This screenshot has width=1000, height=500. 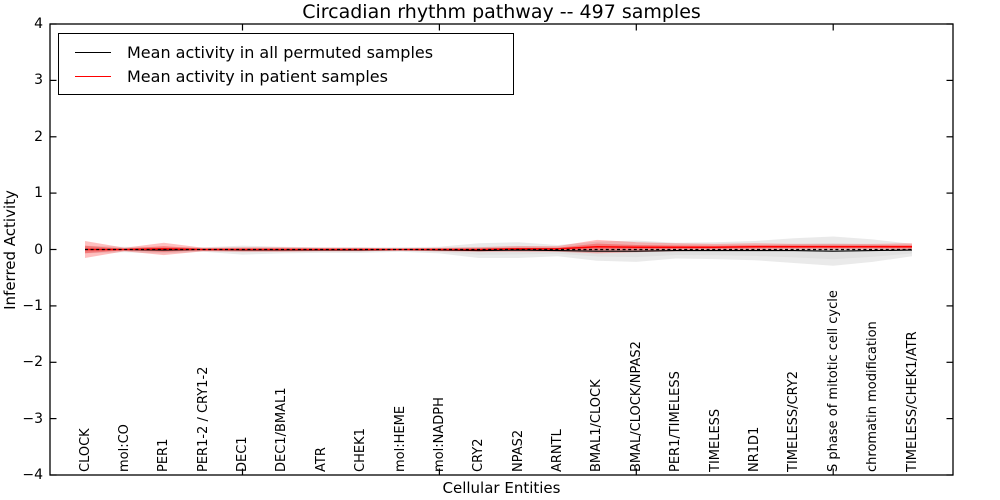 What do you see at coordinates (32, 305) in the screenshot?
I see `y-tick-label: −1` at bounding box center [32, 305].